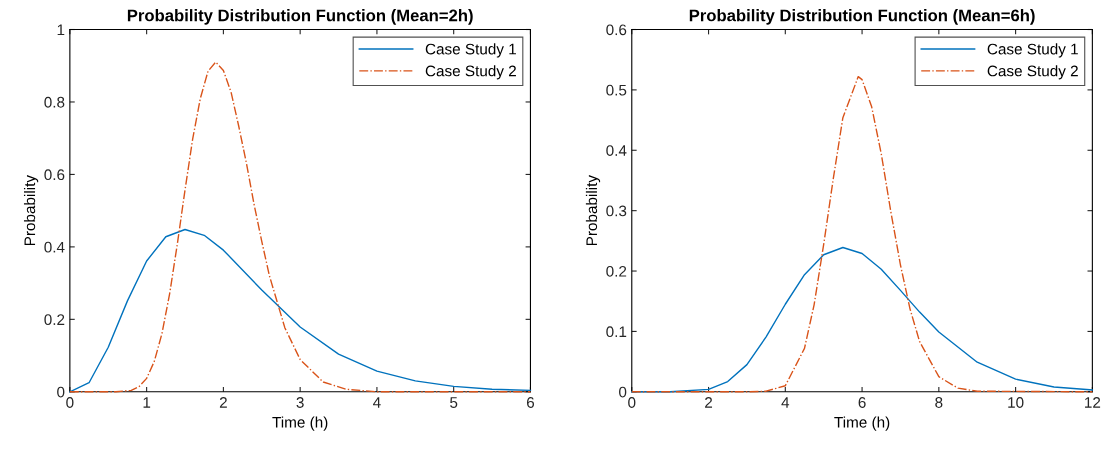  I want to click on x-tick-label: 8, so click(939, 402).